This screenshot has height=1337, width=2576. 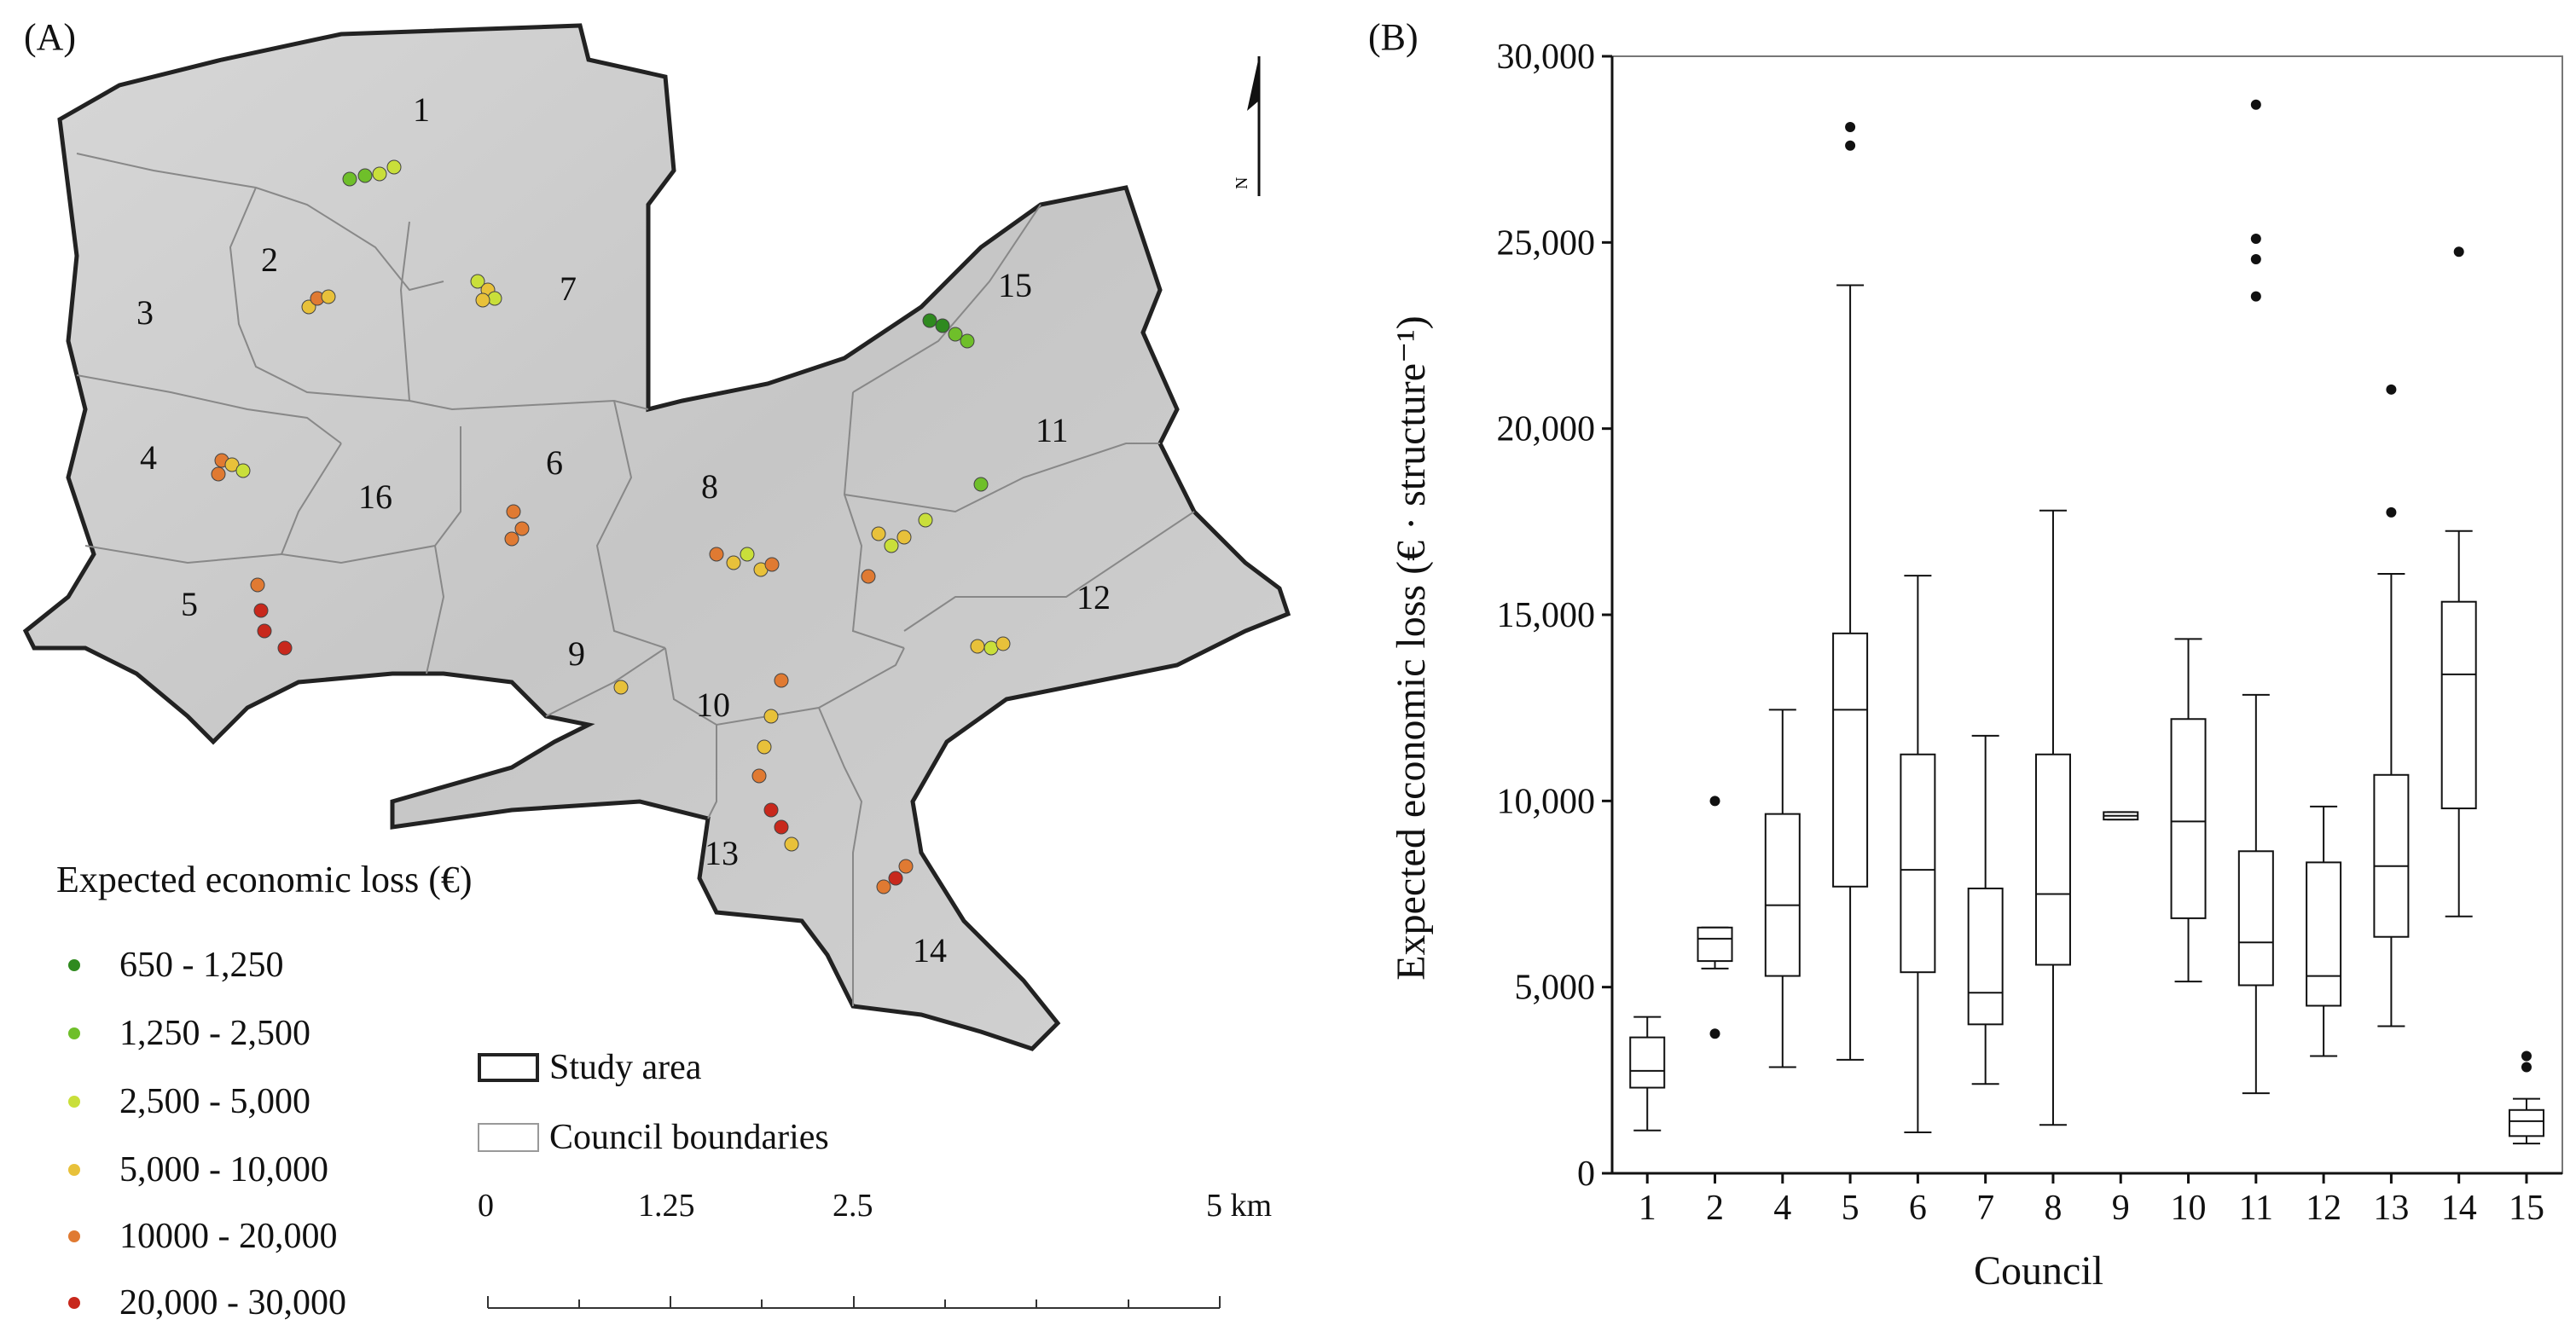 What do you see at coordinates (421, 109) in the screenshot?
I see `council-number-1: 1` at bounding box center [421, 109].